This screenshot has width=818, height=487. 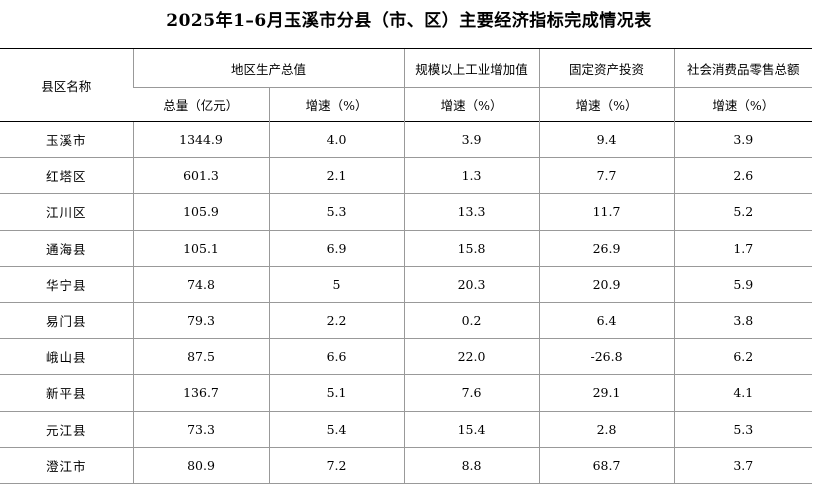 What do you see at coordinates (336, 284) in the screenshot?
I see `gdp-growth-cell: 5` at bounding box center [336, 284].